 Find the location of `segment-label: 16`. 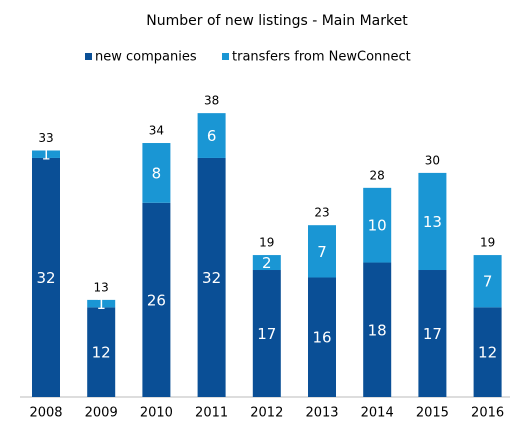

segment-label: 16 is located at coordinates (321, 338).